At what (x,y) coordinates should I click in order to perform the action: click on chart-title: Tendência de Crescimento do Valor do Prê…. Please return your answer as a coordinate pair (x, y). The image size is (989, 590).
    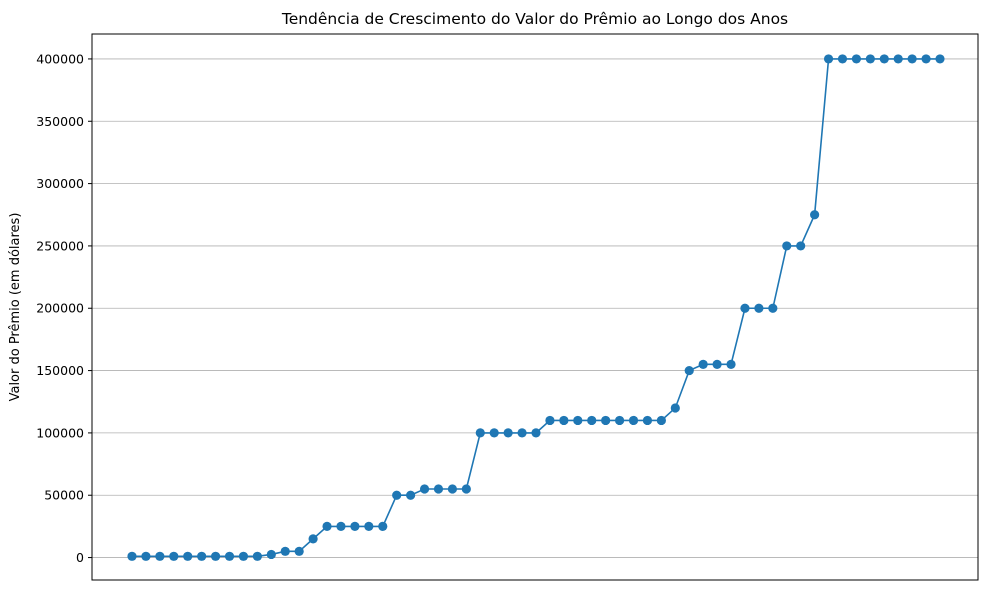
    Looking at the image, I should click on (534, 19).